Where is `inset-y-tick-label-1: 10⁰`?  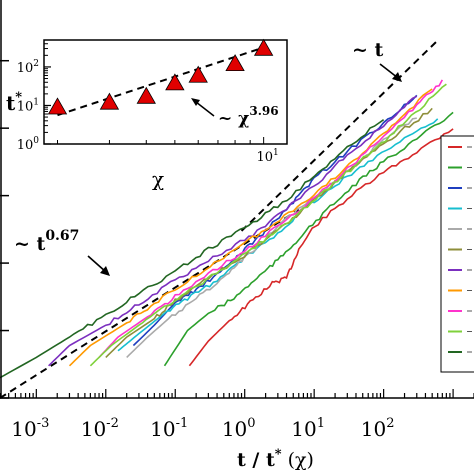
inset-y-tick-label-1: 10⁰ is located at coordinates (28, 144).